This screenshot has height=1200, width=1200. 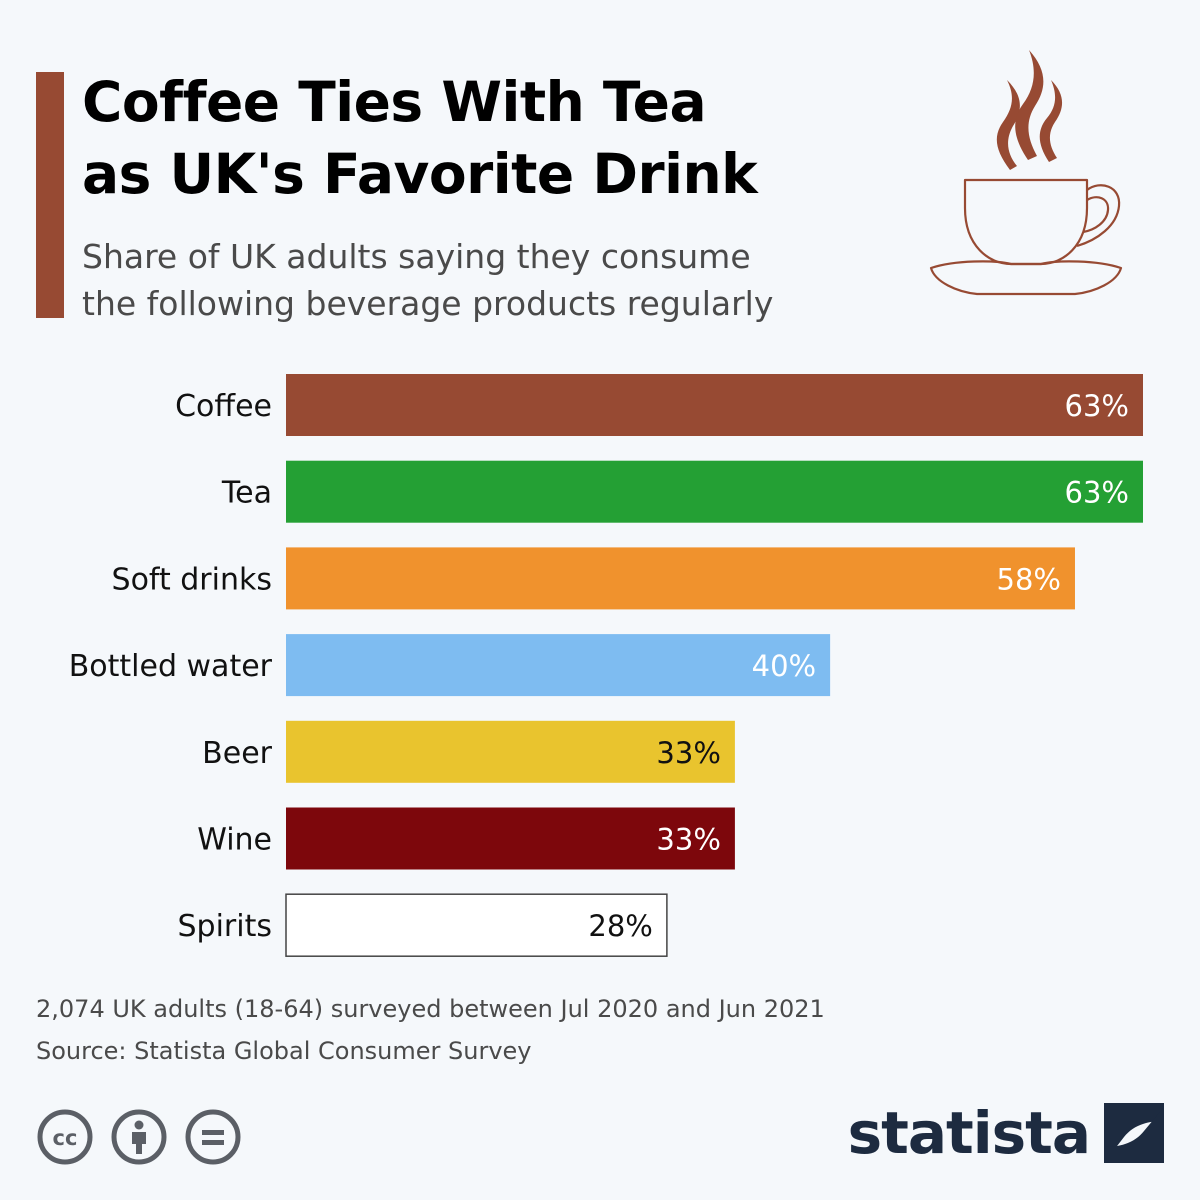 What do you see at coordinates (969, 1133) in the screenshot?
I see `brand-name: statista` at bounding box center [969, 1133].